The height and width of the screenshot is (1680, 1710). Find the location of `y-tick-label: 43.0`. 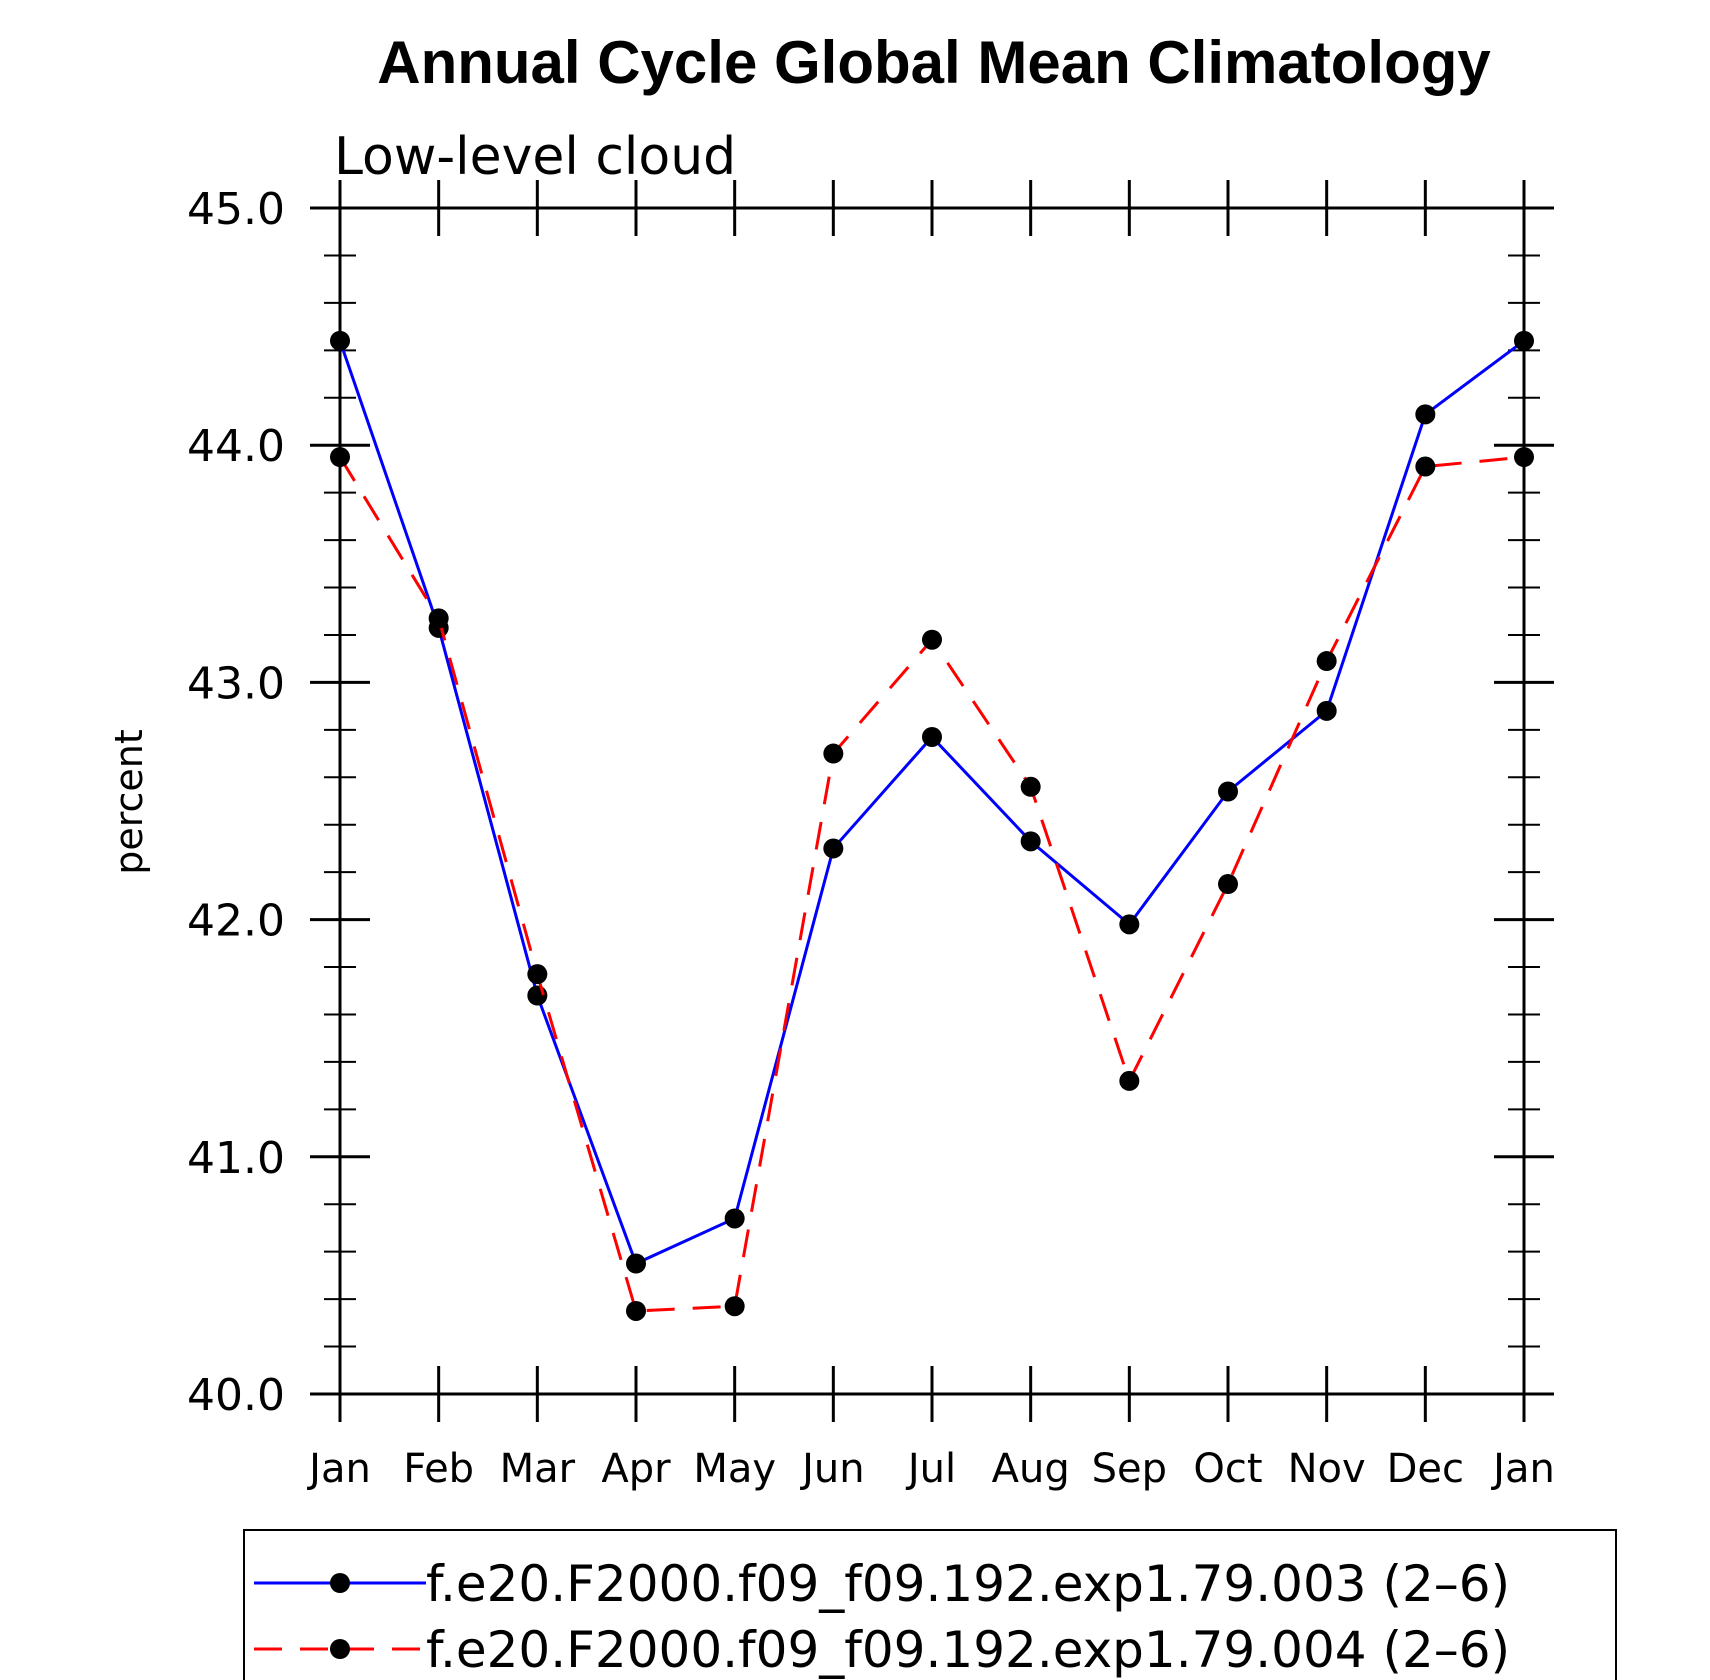

y-tick-label: 43.0 is located at coordinates (236, 683).